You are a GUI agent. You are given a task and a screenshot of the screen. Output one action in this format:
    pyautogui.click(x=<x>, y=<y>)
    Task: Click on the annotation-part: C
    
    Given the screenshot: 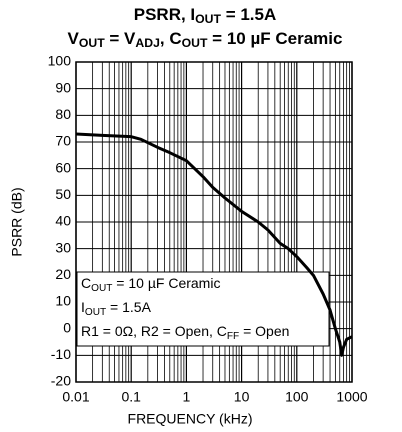 What is the action you would take?
    pyautogui.click(x=86, y=283)
    